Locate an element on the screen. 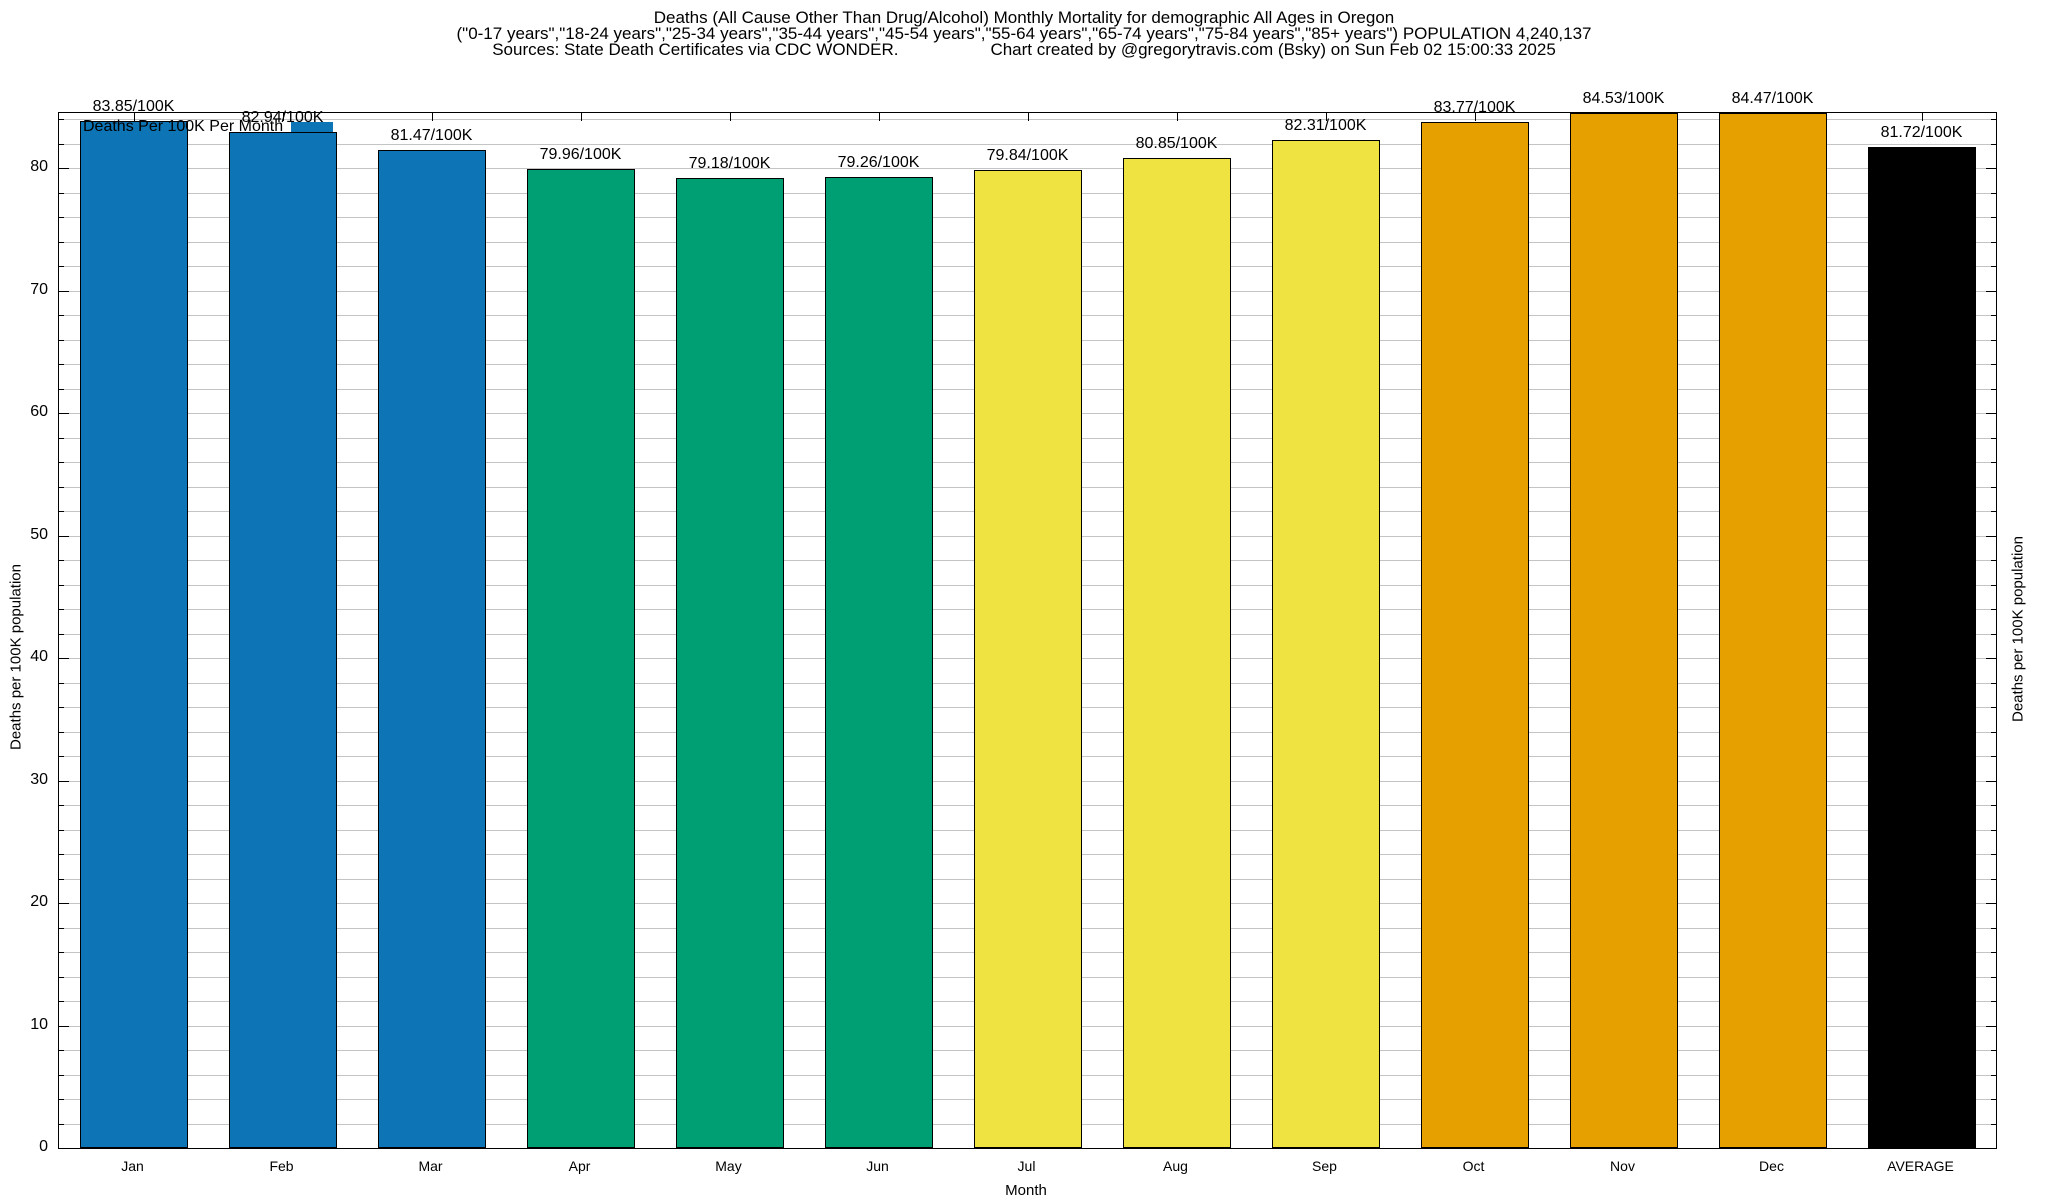 The image size is (2048, 1200). legend: Deaths Per 100K Per Month is located at coordinates (208, 127).